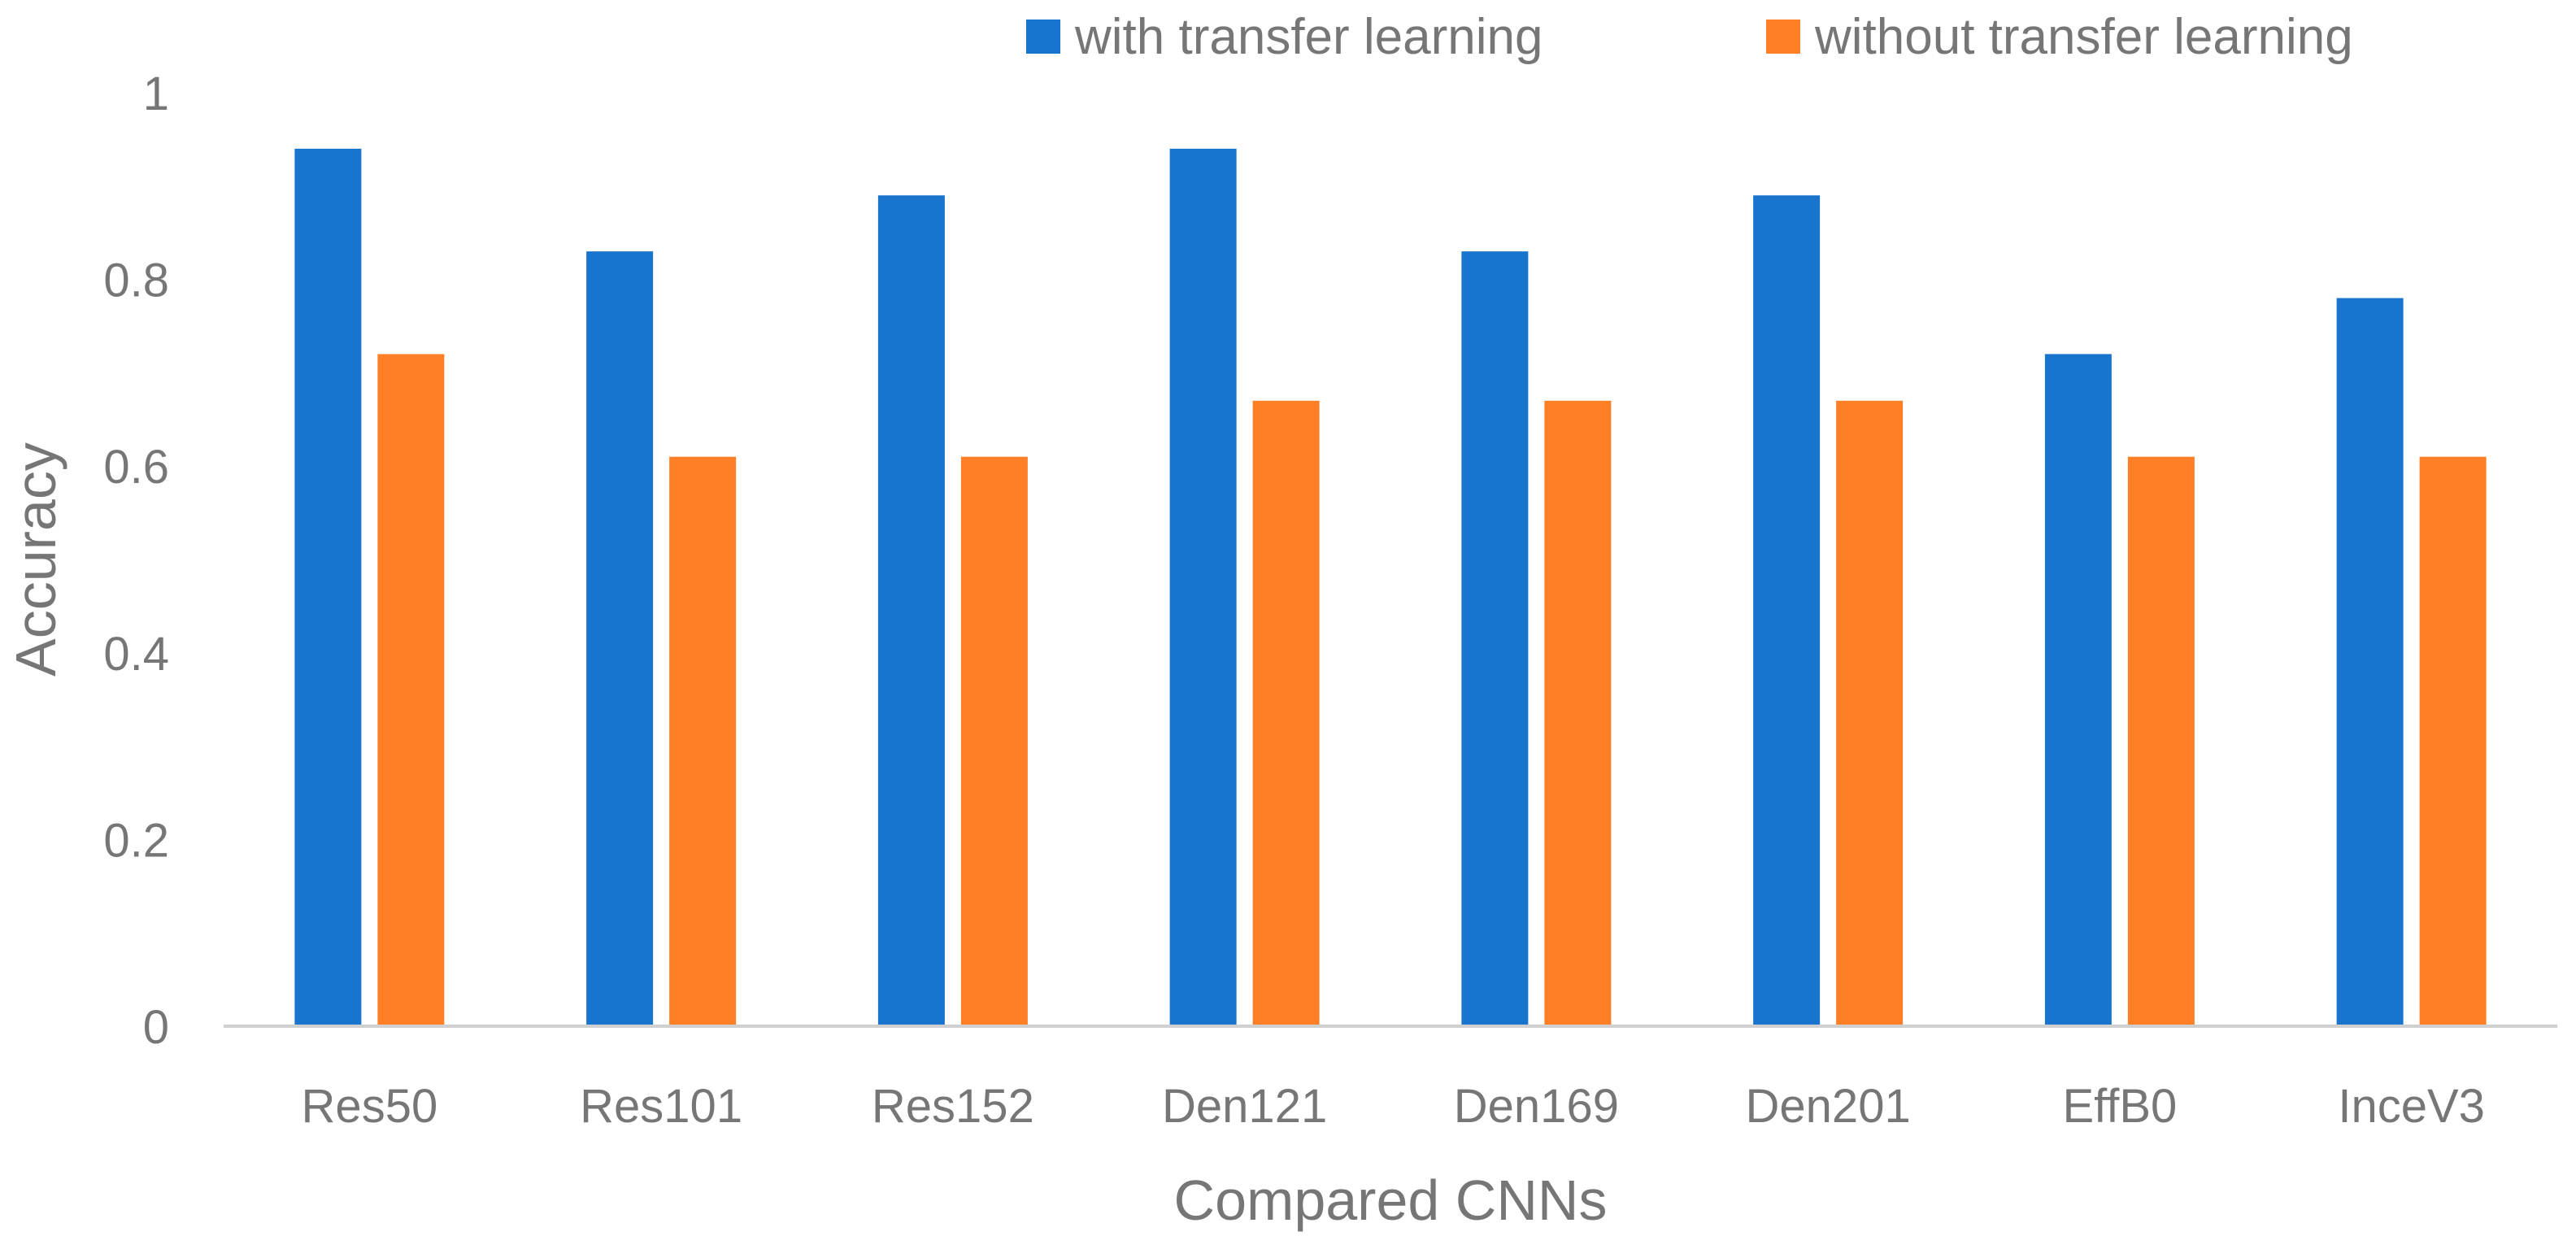 The width and height of the screenshot is (2576, 1249). Describe the element at coordinates (1870, 713) in the screenshot. I see `bar-without-transfer-den201` at that location.